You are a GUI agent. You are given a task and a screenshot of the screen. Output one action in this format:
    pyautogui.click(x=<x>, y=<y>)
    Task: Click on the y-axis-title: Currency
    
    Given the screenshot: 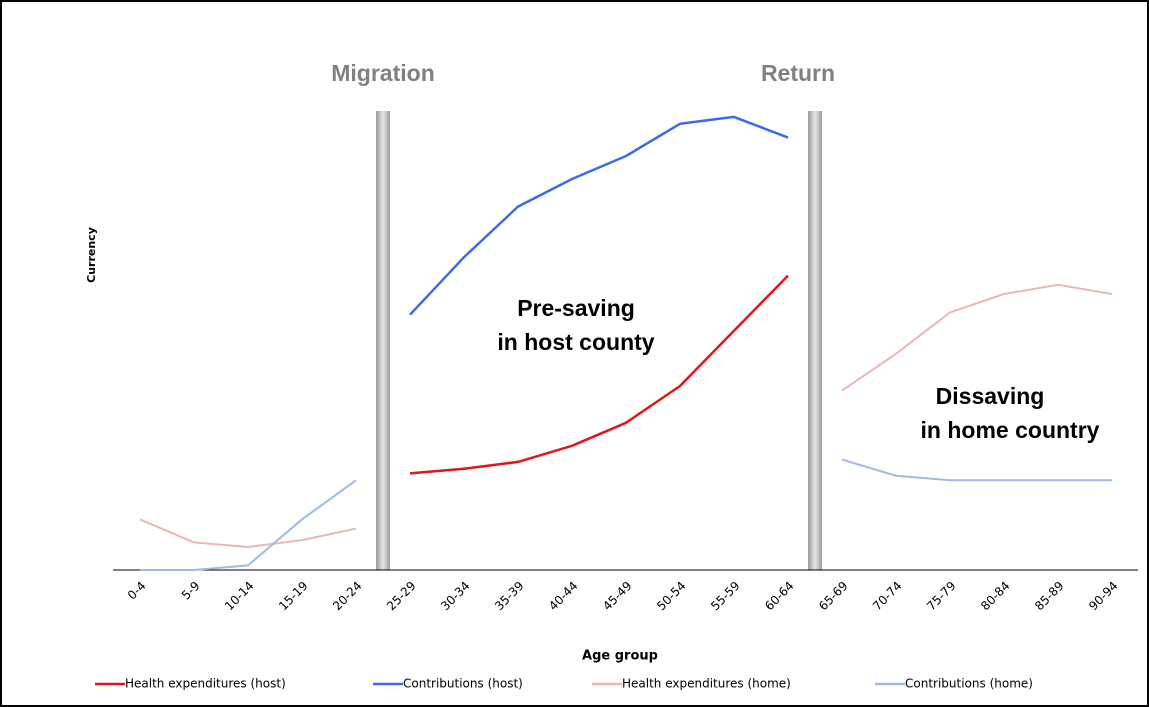 What is the action you would take?
    pyautogui.click(x=91, y=255)
    